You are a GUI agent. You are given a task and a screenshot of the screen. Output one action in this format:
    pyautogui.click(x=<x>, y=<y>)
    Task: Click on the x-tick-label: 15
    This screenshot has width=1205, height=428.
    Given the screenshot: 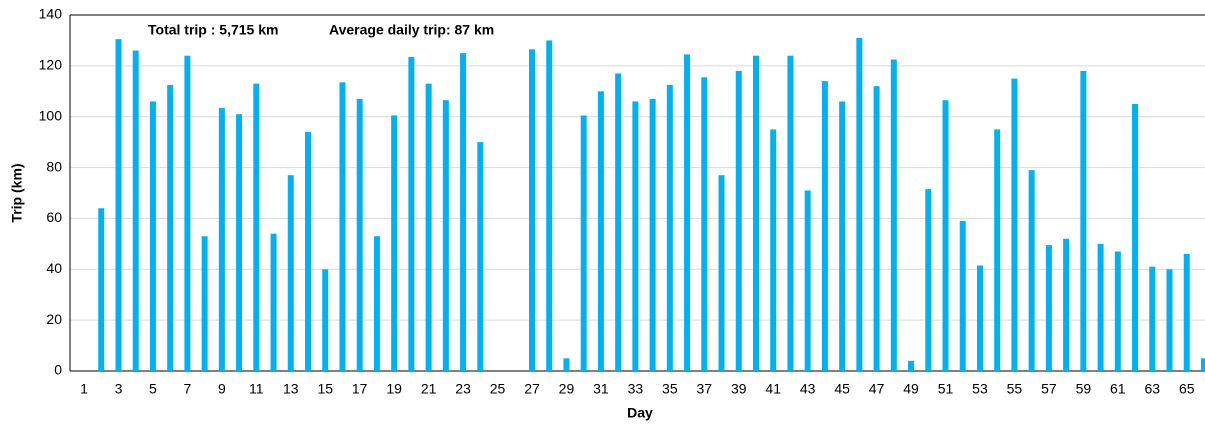 What is the action you would take?
    pyautogui.click(x=325, y=389)
    